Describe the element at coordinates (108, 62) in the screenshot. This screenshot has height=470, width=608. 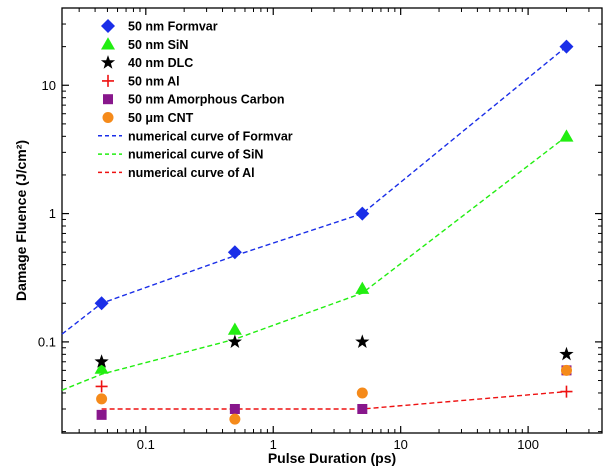
I see `legend-marker-40-nm-dlc` at that location.